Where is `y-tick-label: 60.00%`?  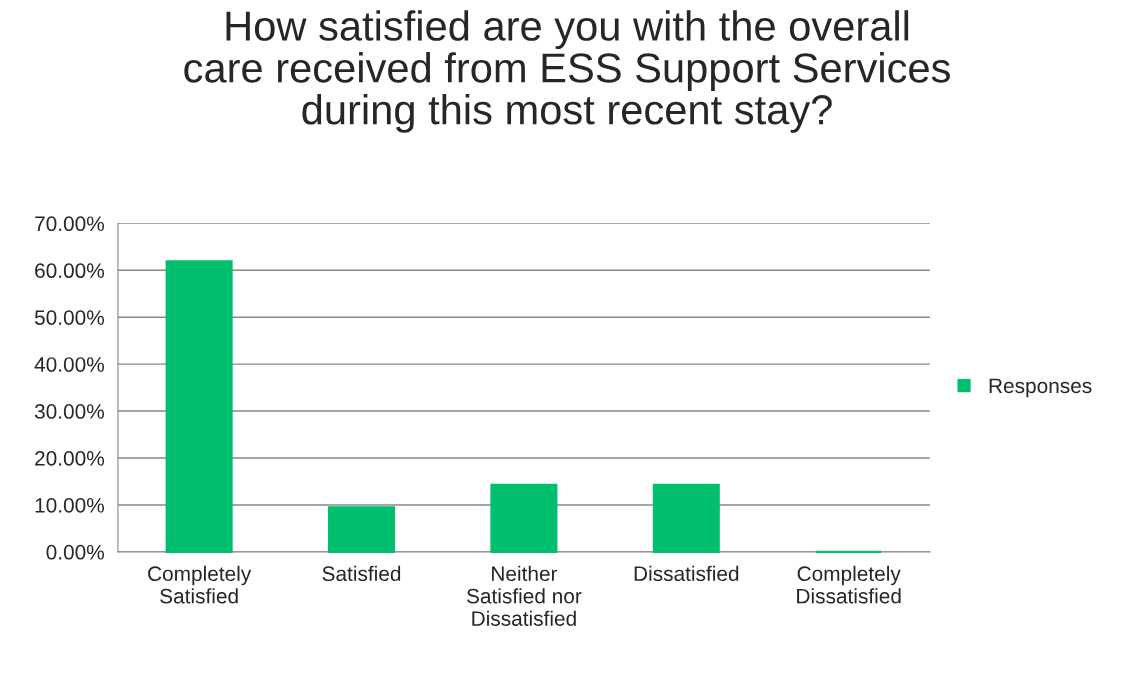
y-tick-label: 60.00% is located at coordinates (69, 271).